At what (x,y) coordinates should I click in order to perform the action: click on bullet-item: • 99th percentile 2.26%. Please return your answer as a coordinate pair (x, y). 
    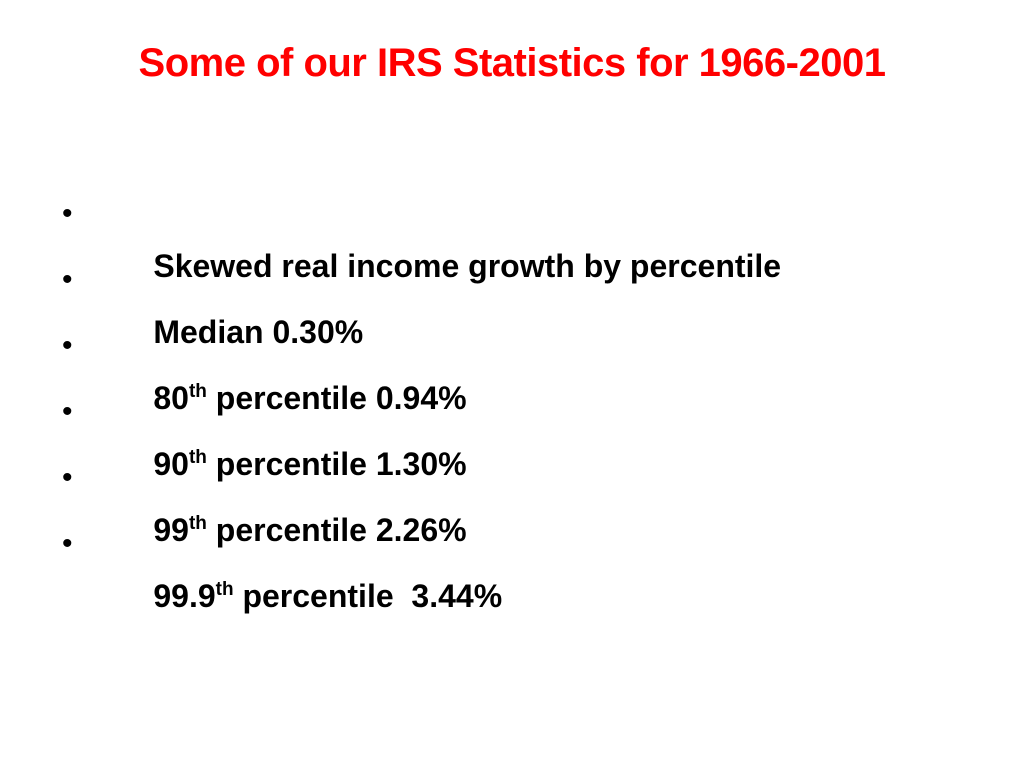
    Looking at the image, I should click on (512, 500).